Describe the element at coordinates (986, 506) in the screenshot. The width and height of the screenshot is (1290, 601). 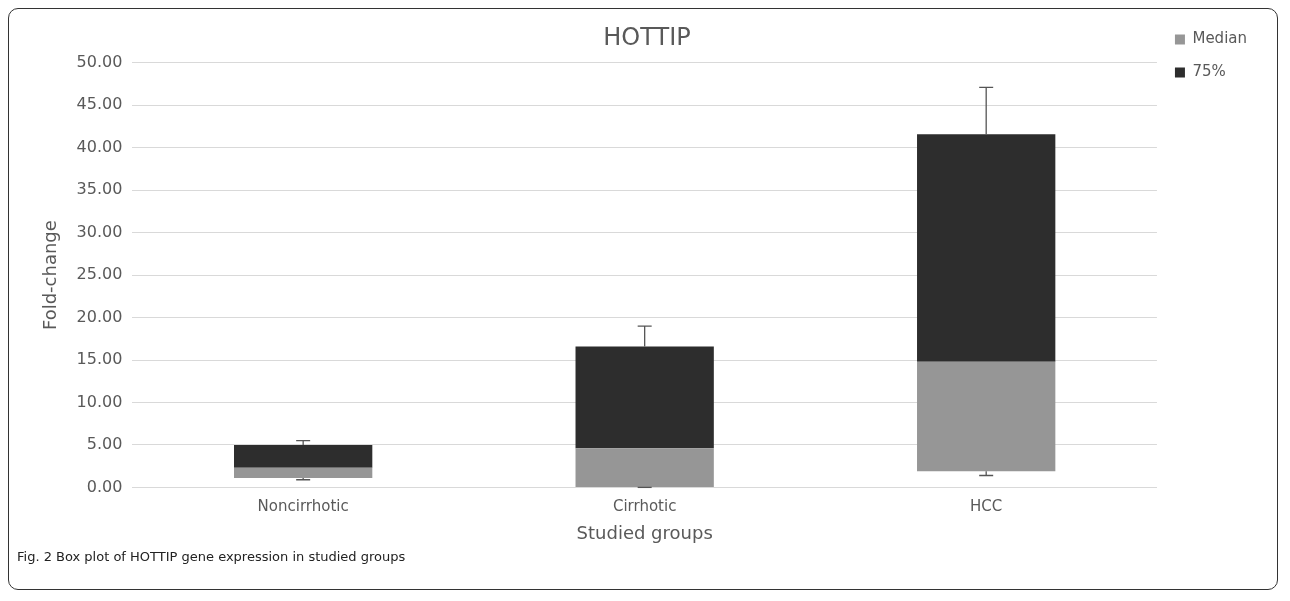
I see `x-tick-label: HCC` at that location.